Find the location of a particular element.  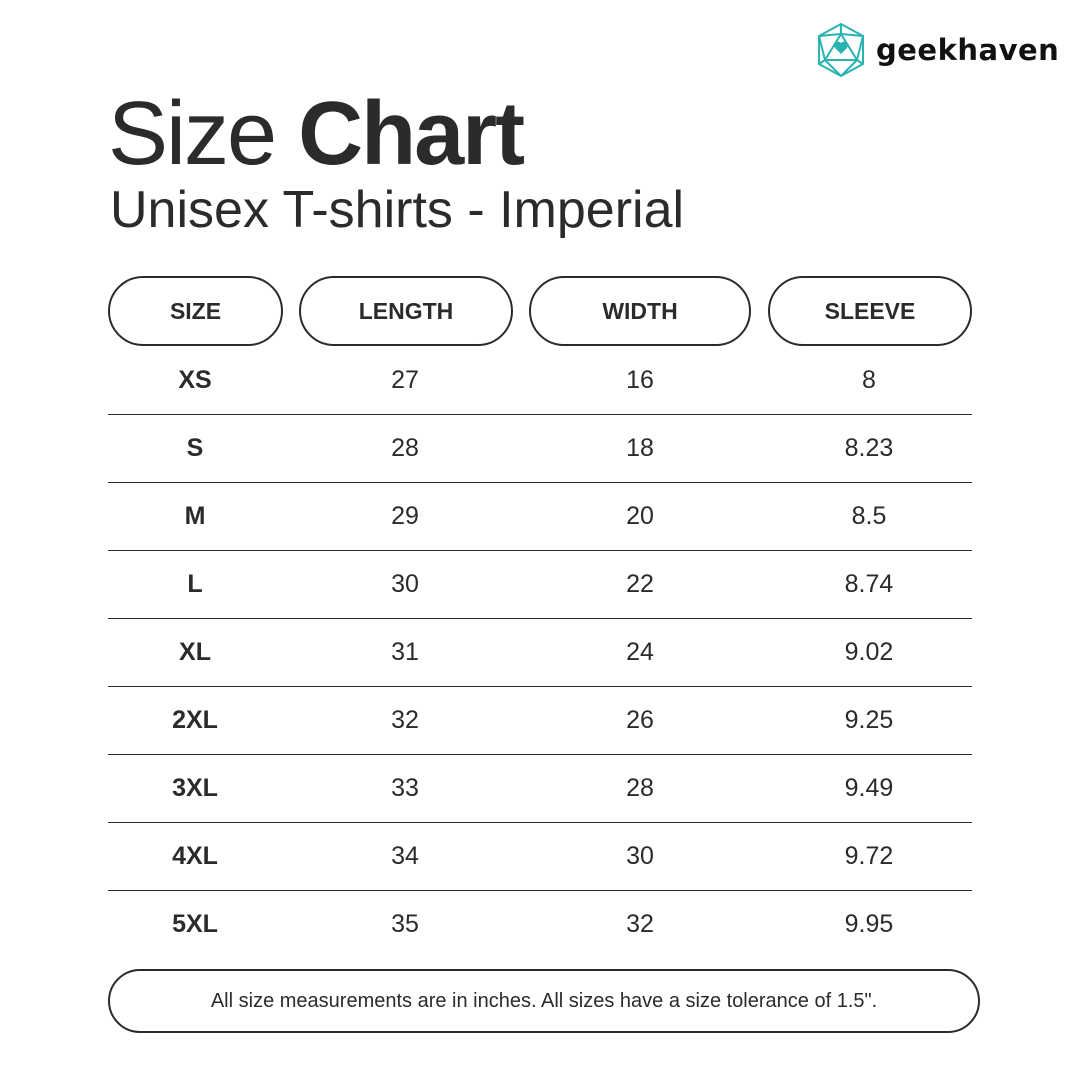

cell-length: 28 is located at coordinates (405, 448).